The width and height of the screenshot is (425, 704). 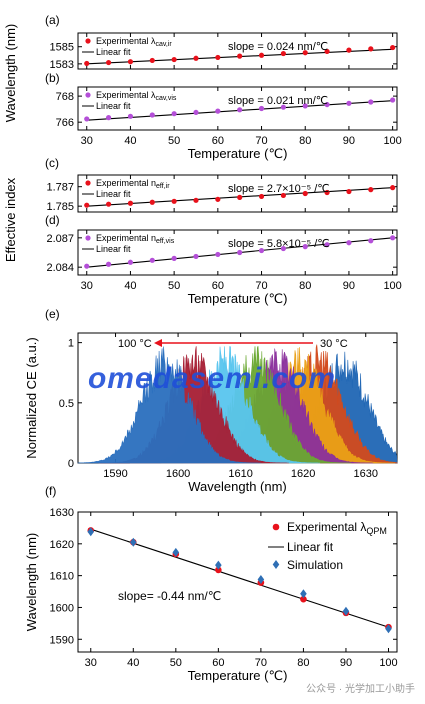 What do you see at coordinates (88, 41) in the screenshot?
I see `panel-a-legend-marker` at bounding box center [88, 41].